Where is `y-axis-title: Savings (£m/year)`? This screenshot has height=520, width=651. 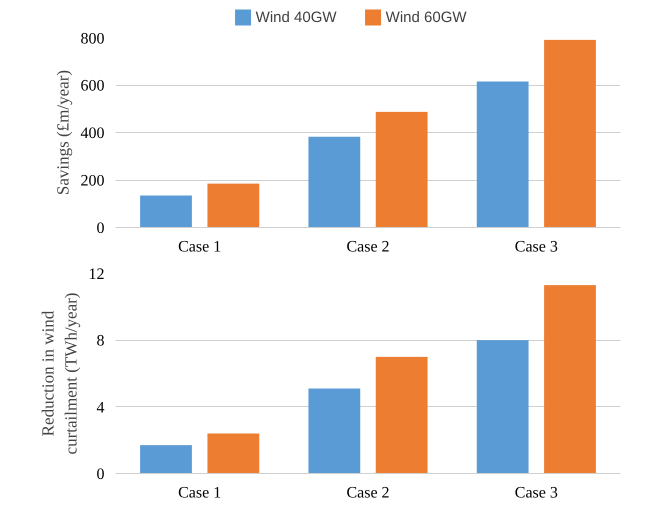 y-axis-title: Savings (£m/year) is located at coordinates (63, 133).